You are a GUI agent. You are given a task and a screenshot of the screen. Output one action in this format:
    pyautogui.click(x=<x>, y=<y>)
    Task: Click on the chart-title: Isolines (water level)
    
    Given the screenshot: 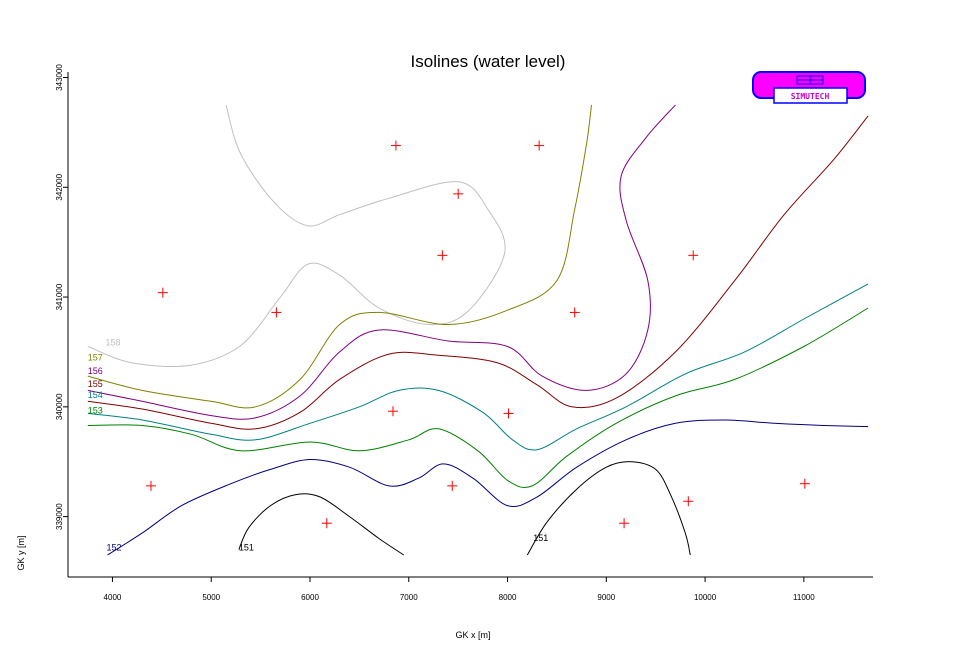 What is the action you would take?
    pyautogui.click(x=488, y=61)
    